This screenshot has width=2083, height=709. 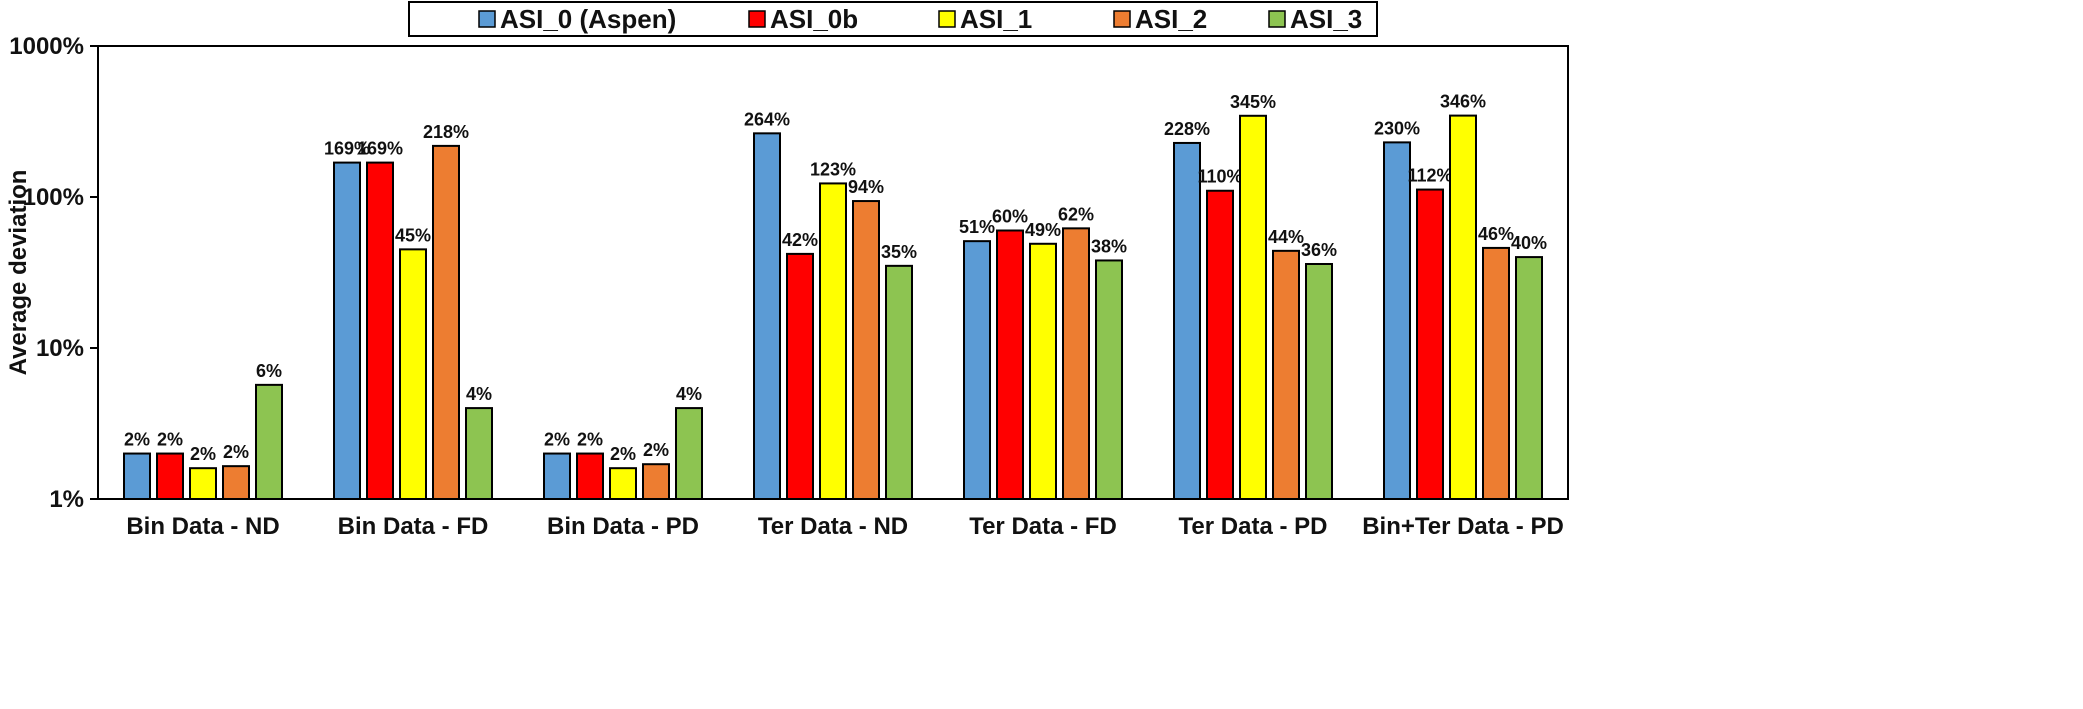 I want to click on legend-label: ASI_0b, so click(x=814, y=19).